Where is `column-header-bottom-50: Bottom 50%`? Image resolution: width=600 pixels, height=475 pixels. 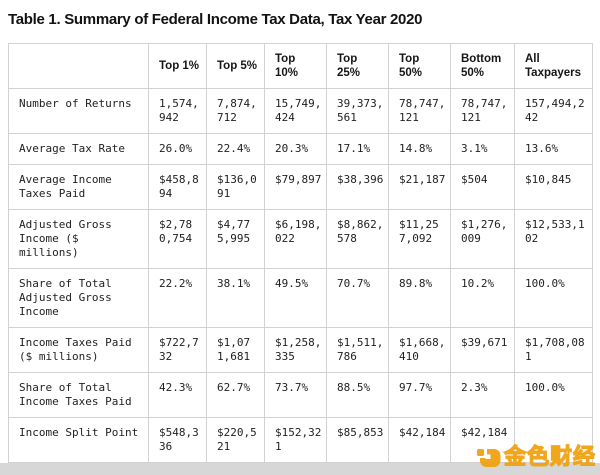
column-header-bottom-50: Bottom 50% is located at coordinates (482, 66).